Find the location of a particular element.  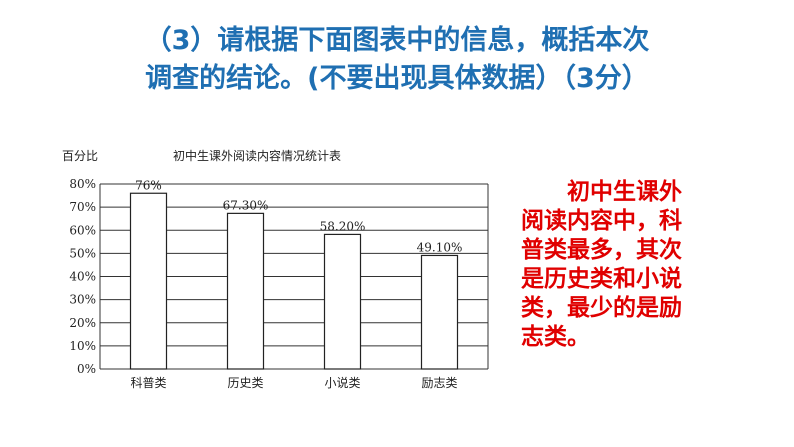

y-tick-label: 50% is located at coordinates (82, 253).